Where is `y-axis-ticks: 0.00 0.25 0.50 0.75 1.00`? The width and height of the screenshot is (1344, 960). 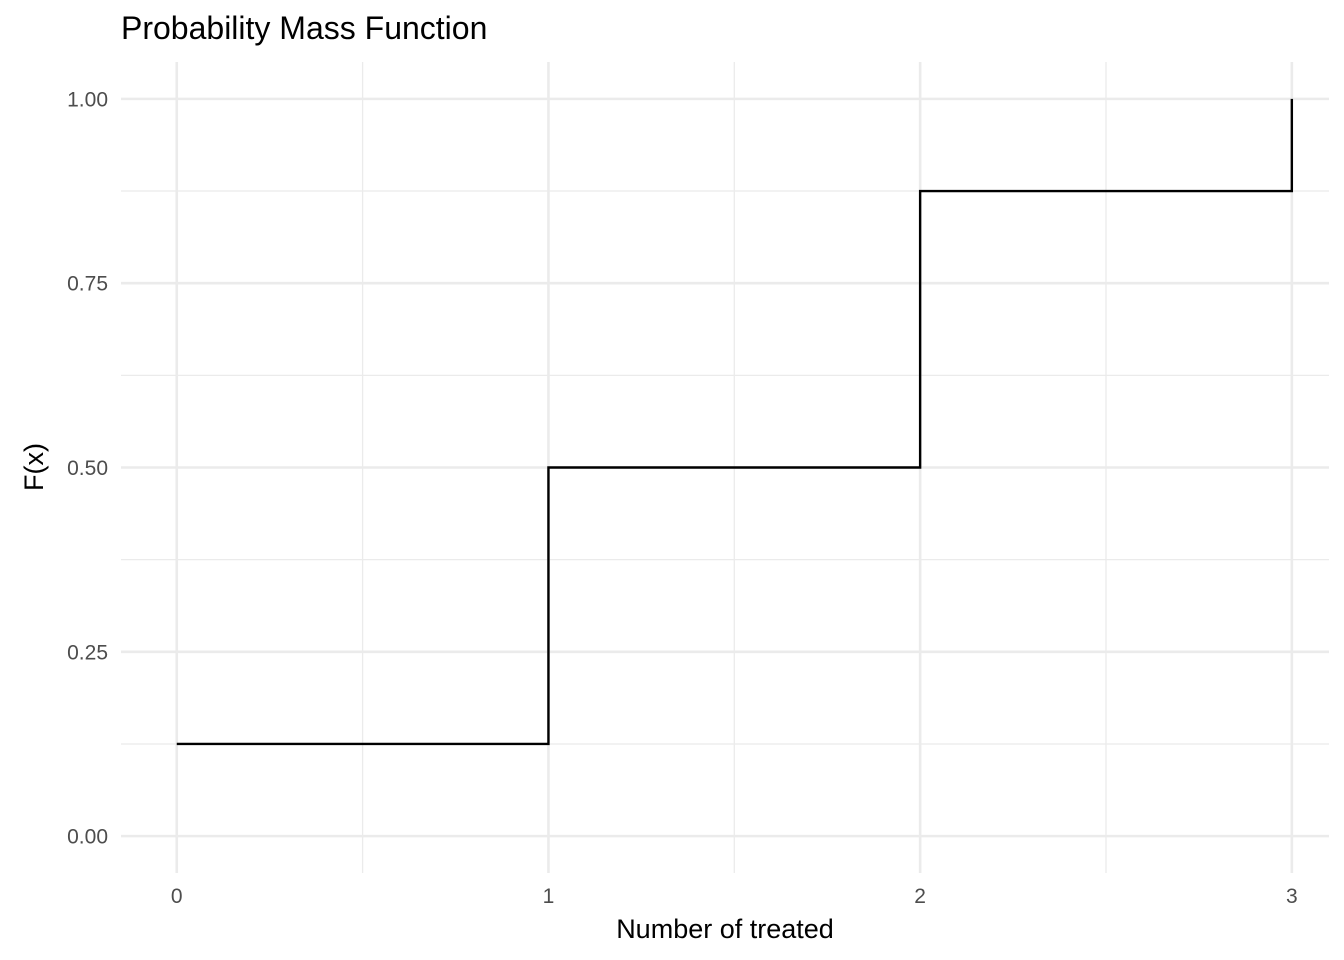 y-axis-ticks: 0.00 0.25 0.50 0.75 1.00 is located at coordinates (87, 468).